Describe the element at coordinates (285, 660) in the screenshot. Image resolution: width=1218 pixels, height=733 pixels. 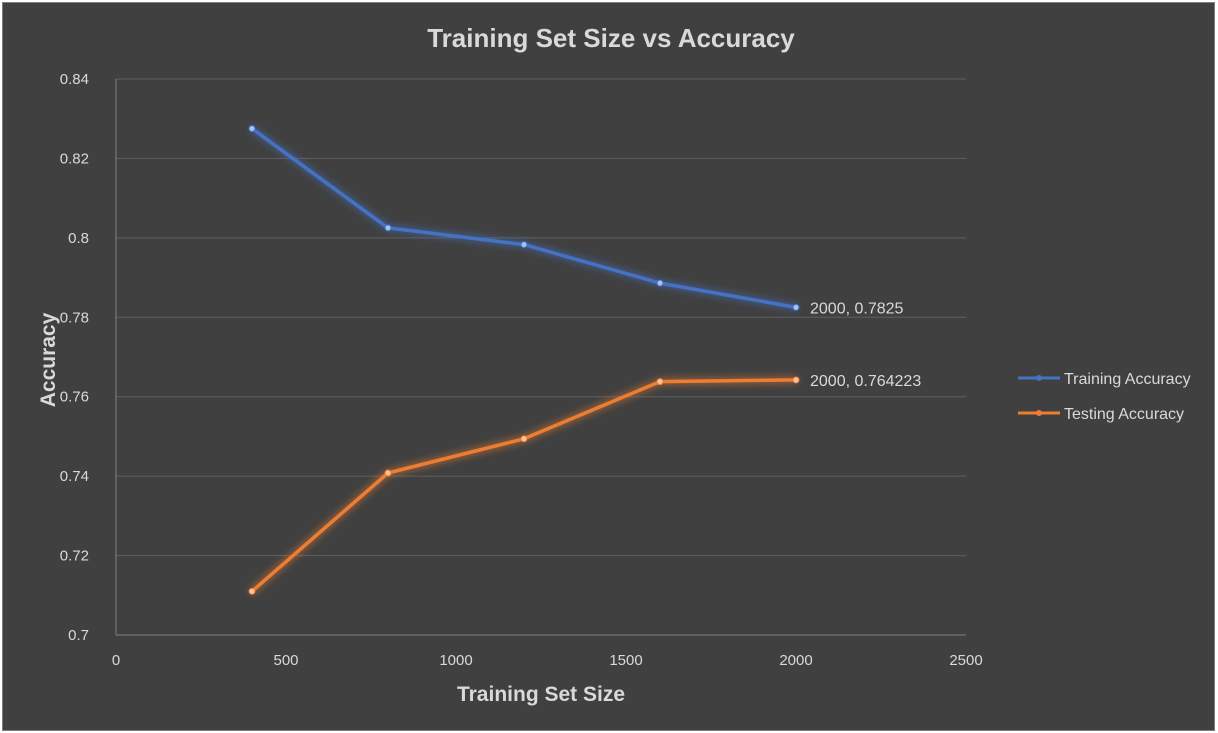
I see `x-tick-label: 500` at that location.